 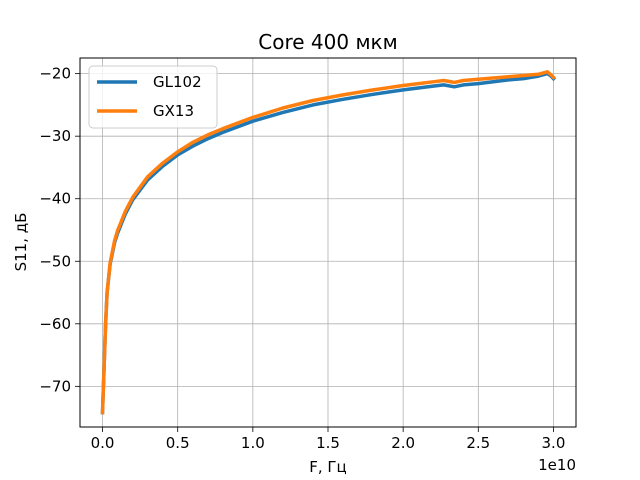 I want to click on y-axis: −70 −60 −50 −40 −30 −20, so click(x=59, y=230).